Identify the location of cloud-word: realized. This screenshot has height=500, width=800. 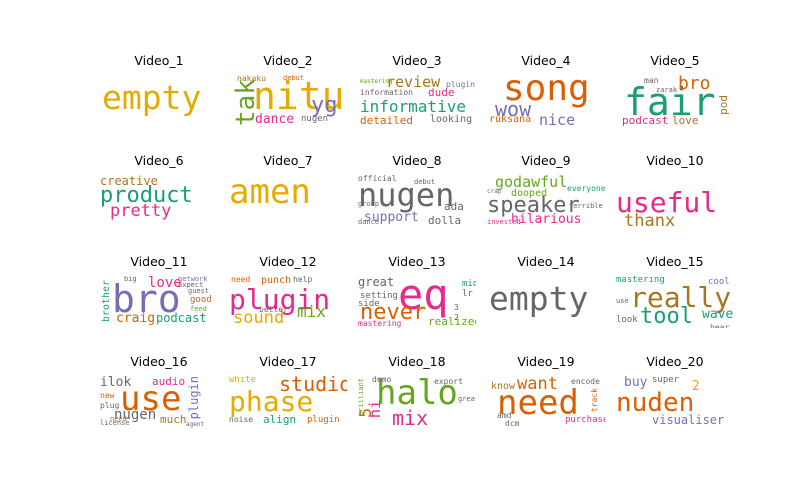
(452, 321).